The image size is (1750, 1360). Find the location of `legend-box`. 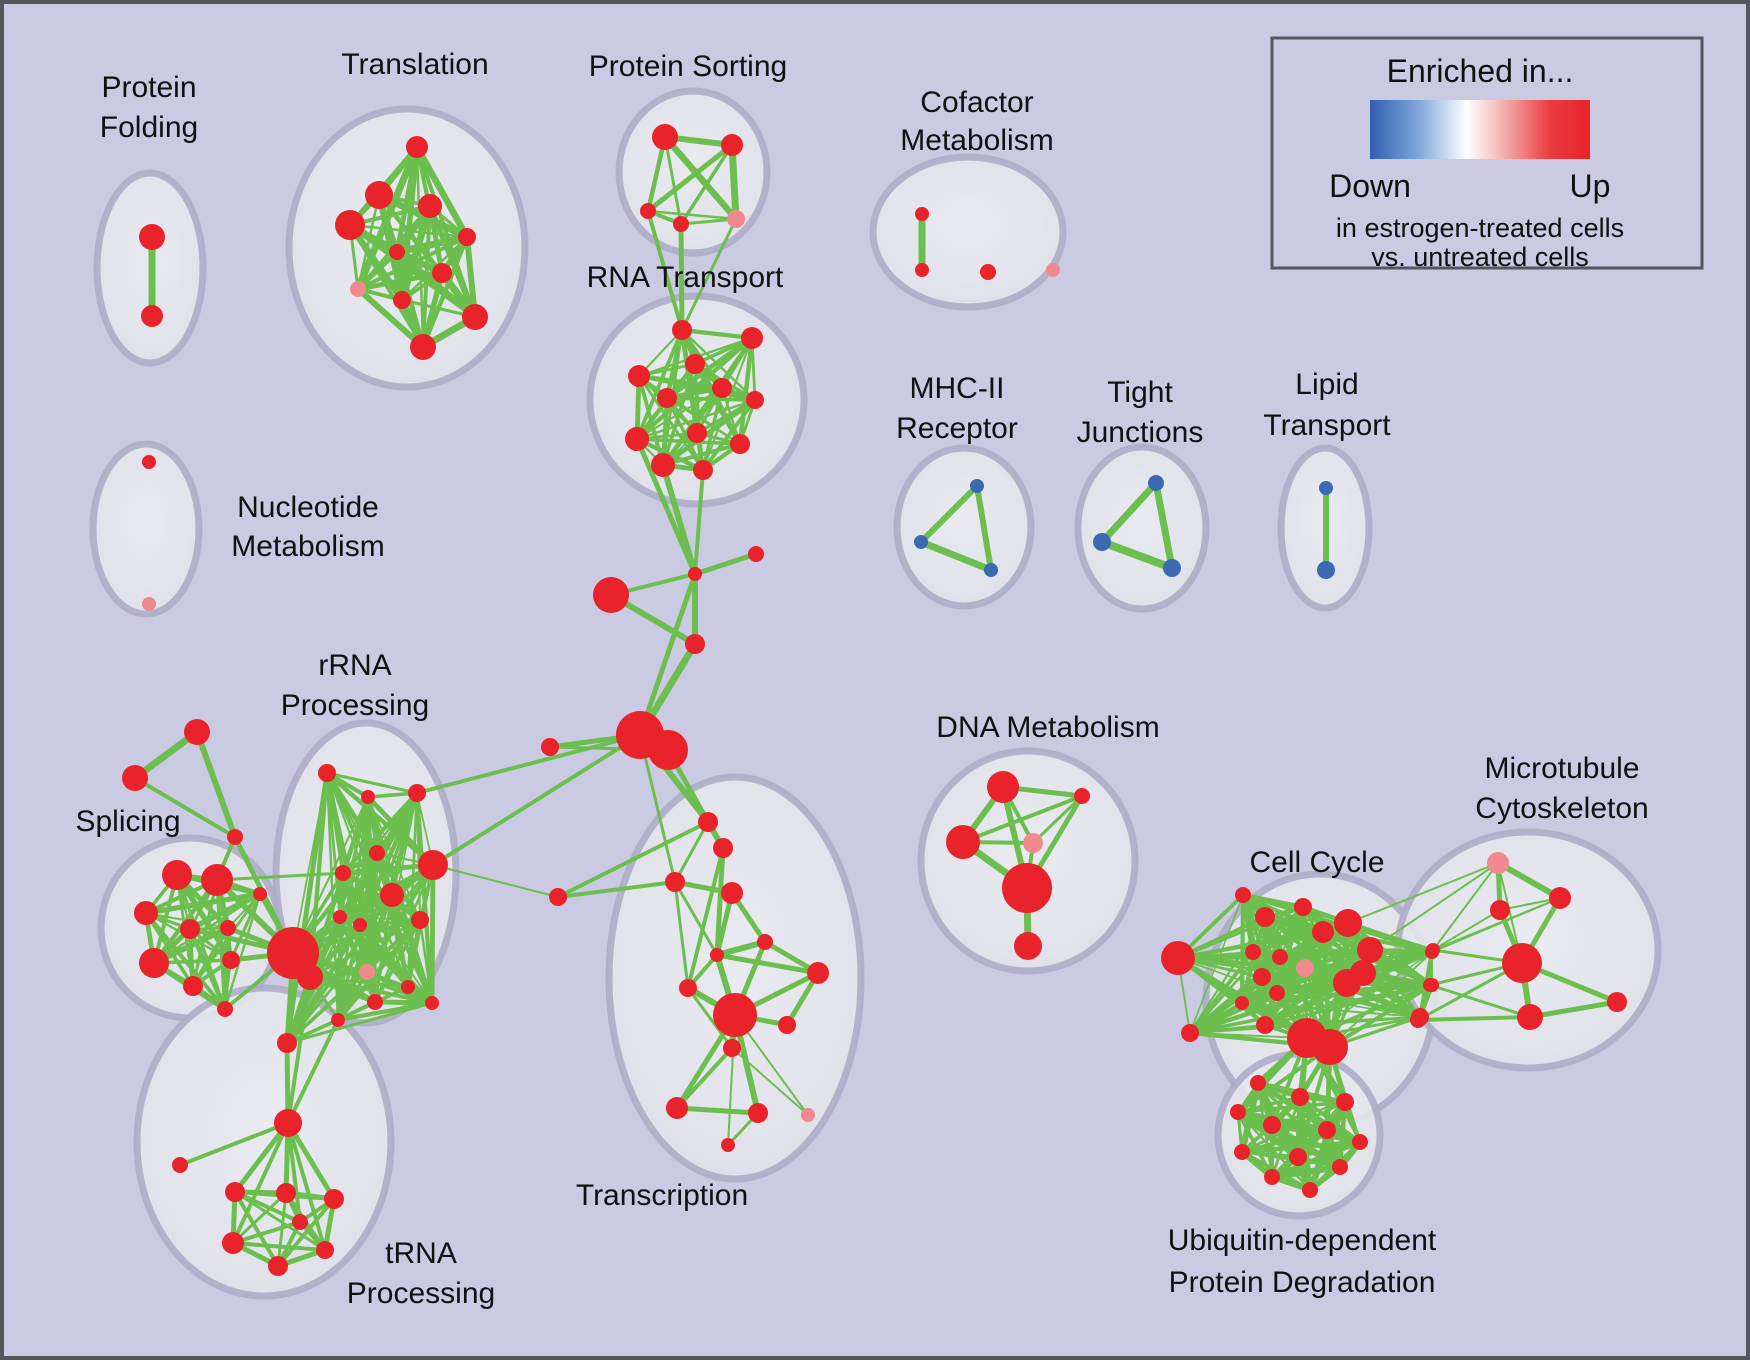

legend-box is located at coordinates (1487, 153).